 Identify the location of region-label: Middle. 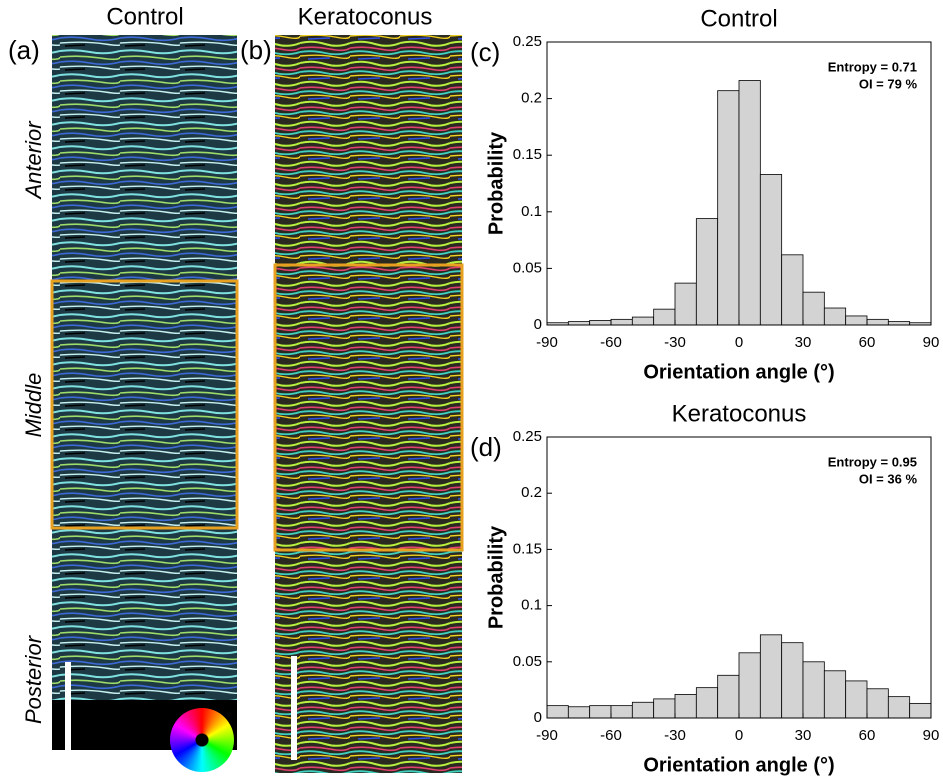
(33, 405).